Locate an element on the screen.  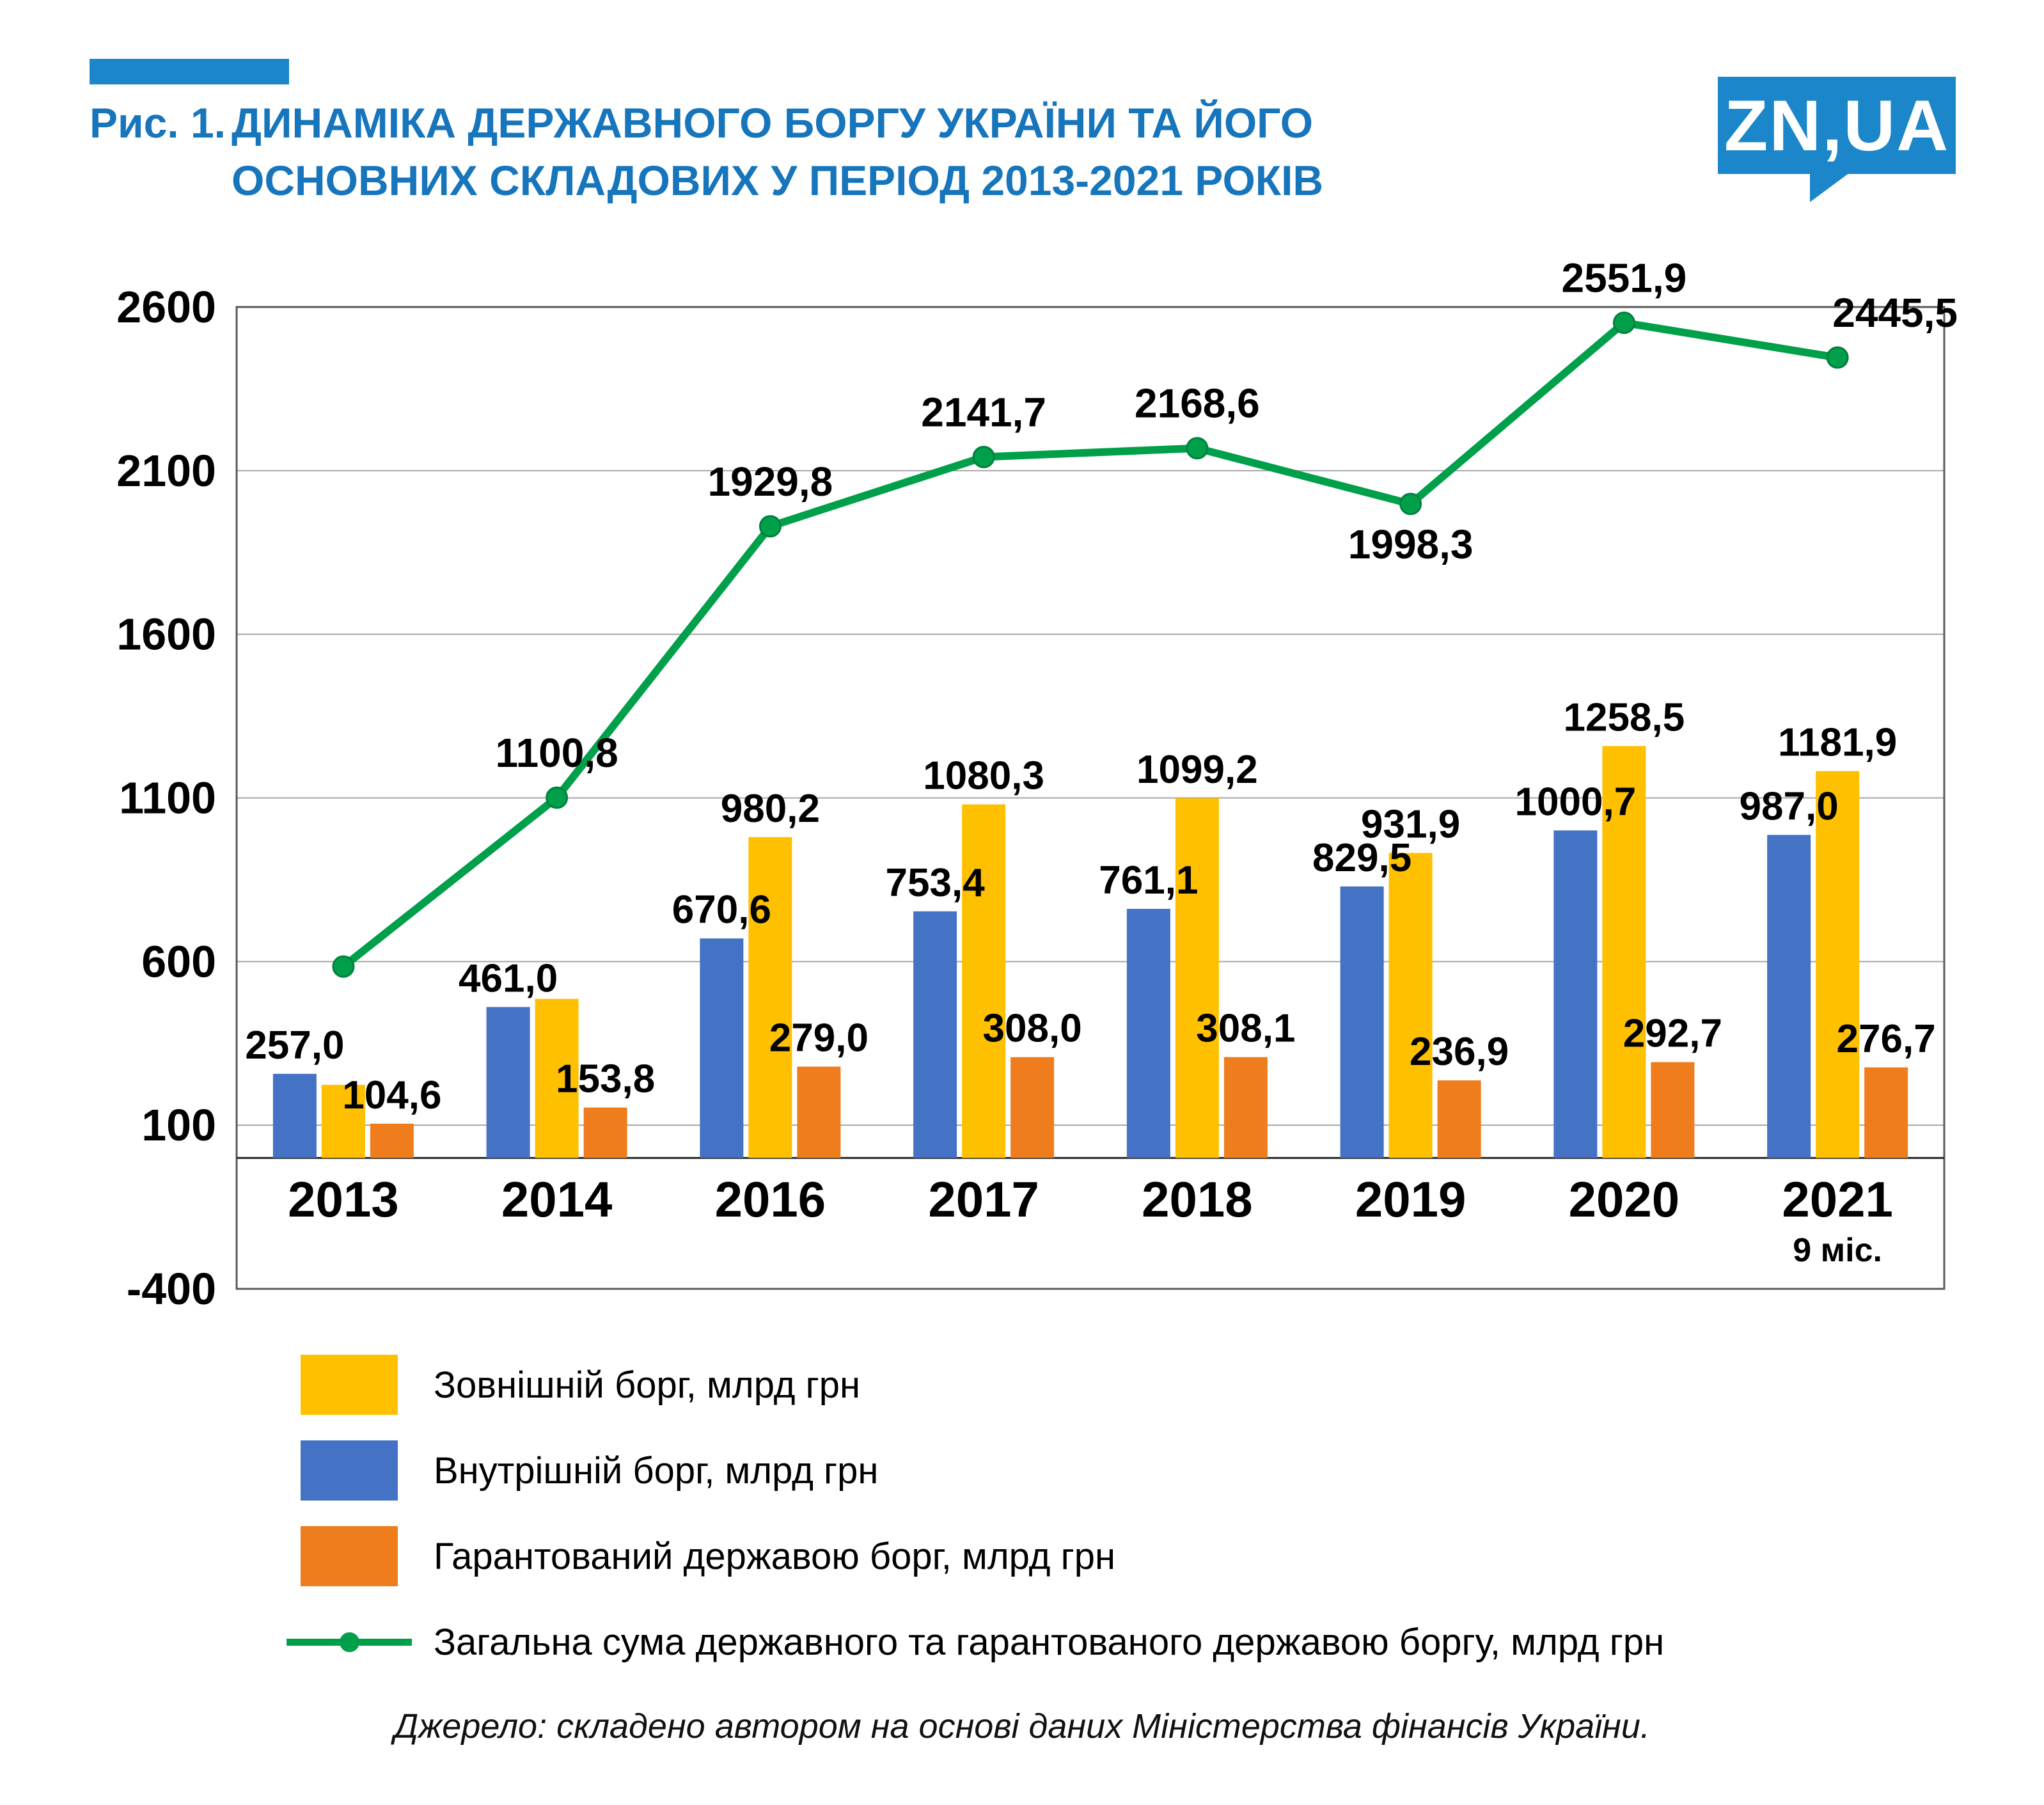
y-tick-label: 600 is located at coordinates (178, 961).